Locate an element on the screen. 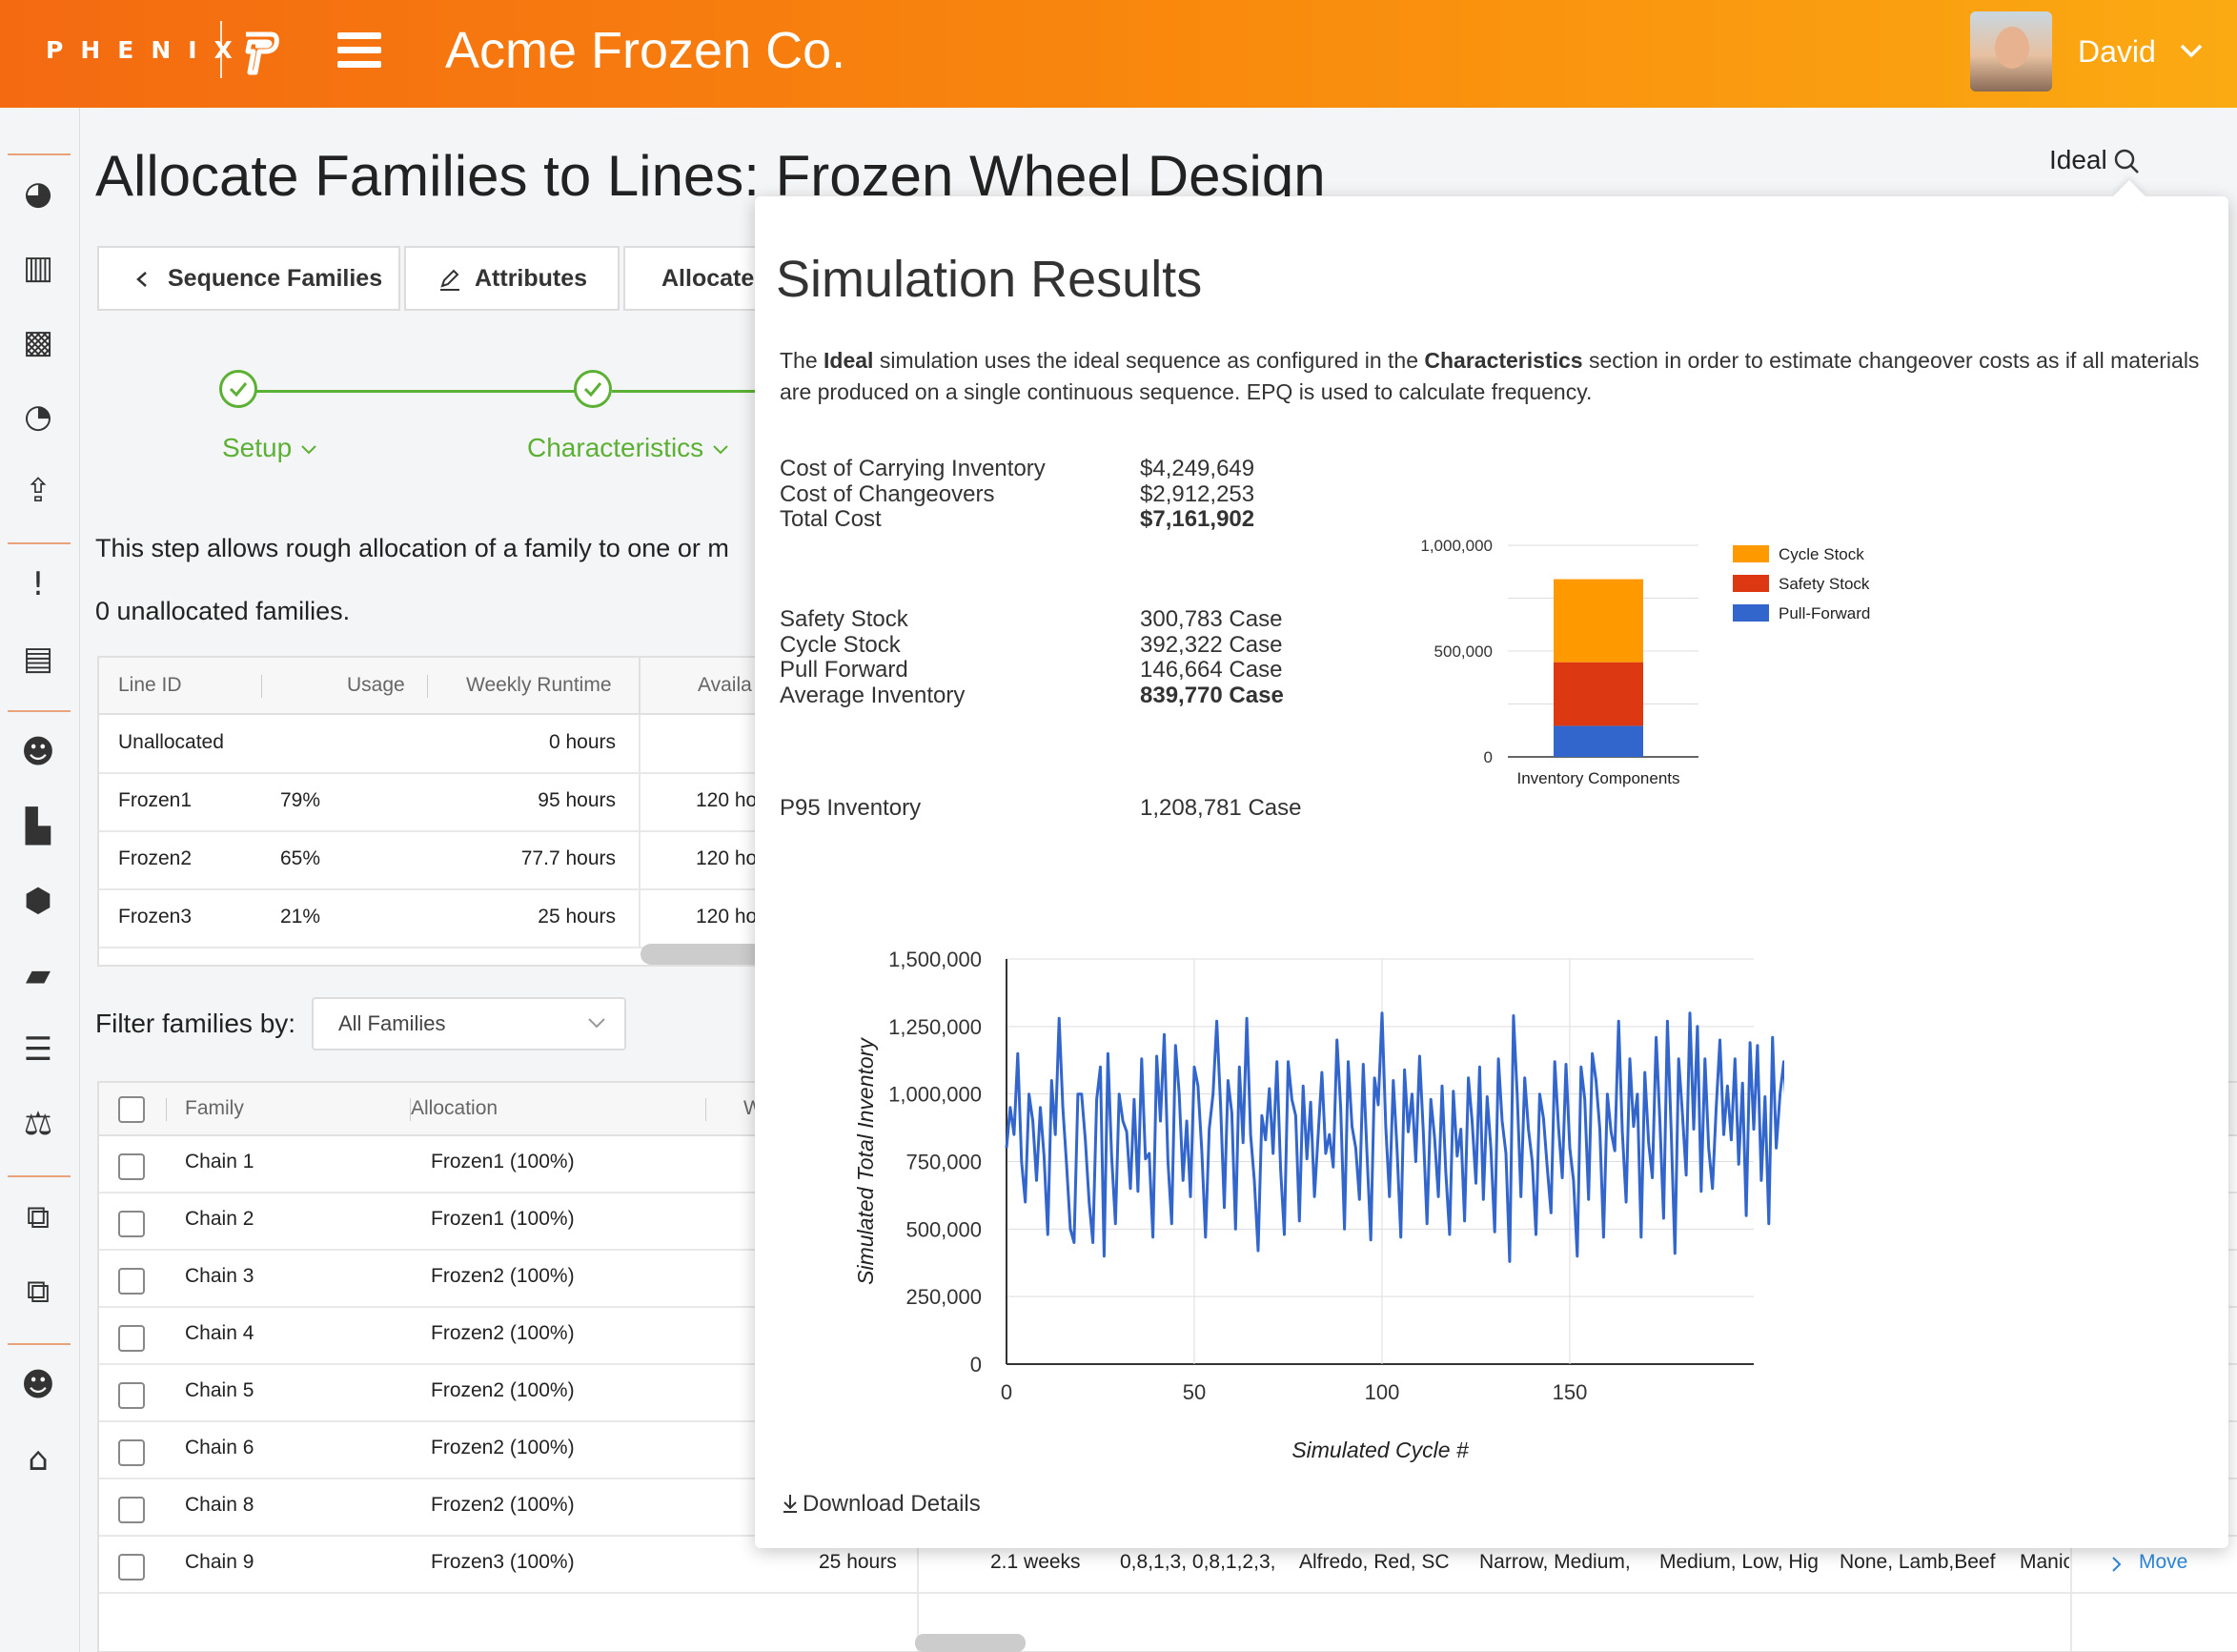 Image resolution: width=2237 pixels, height=1652 pixels. step-setup-label: Setup is located at coordinates (258, 447).